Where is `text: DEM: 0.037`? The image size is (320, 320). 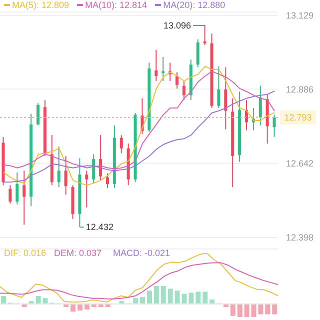 text: DEM: 0.037 is located at coordinates (78, 253).